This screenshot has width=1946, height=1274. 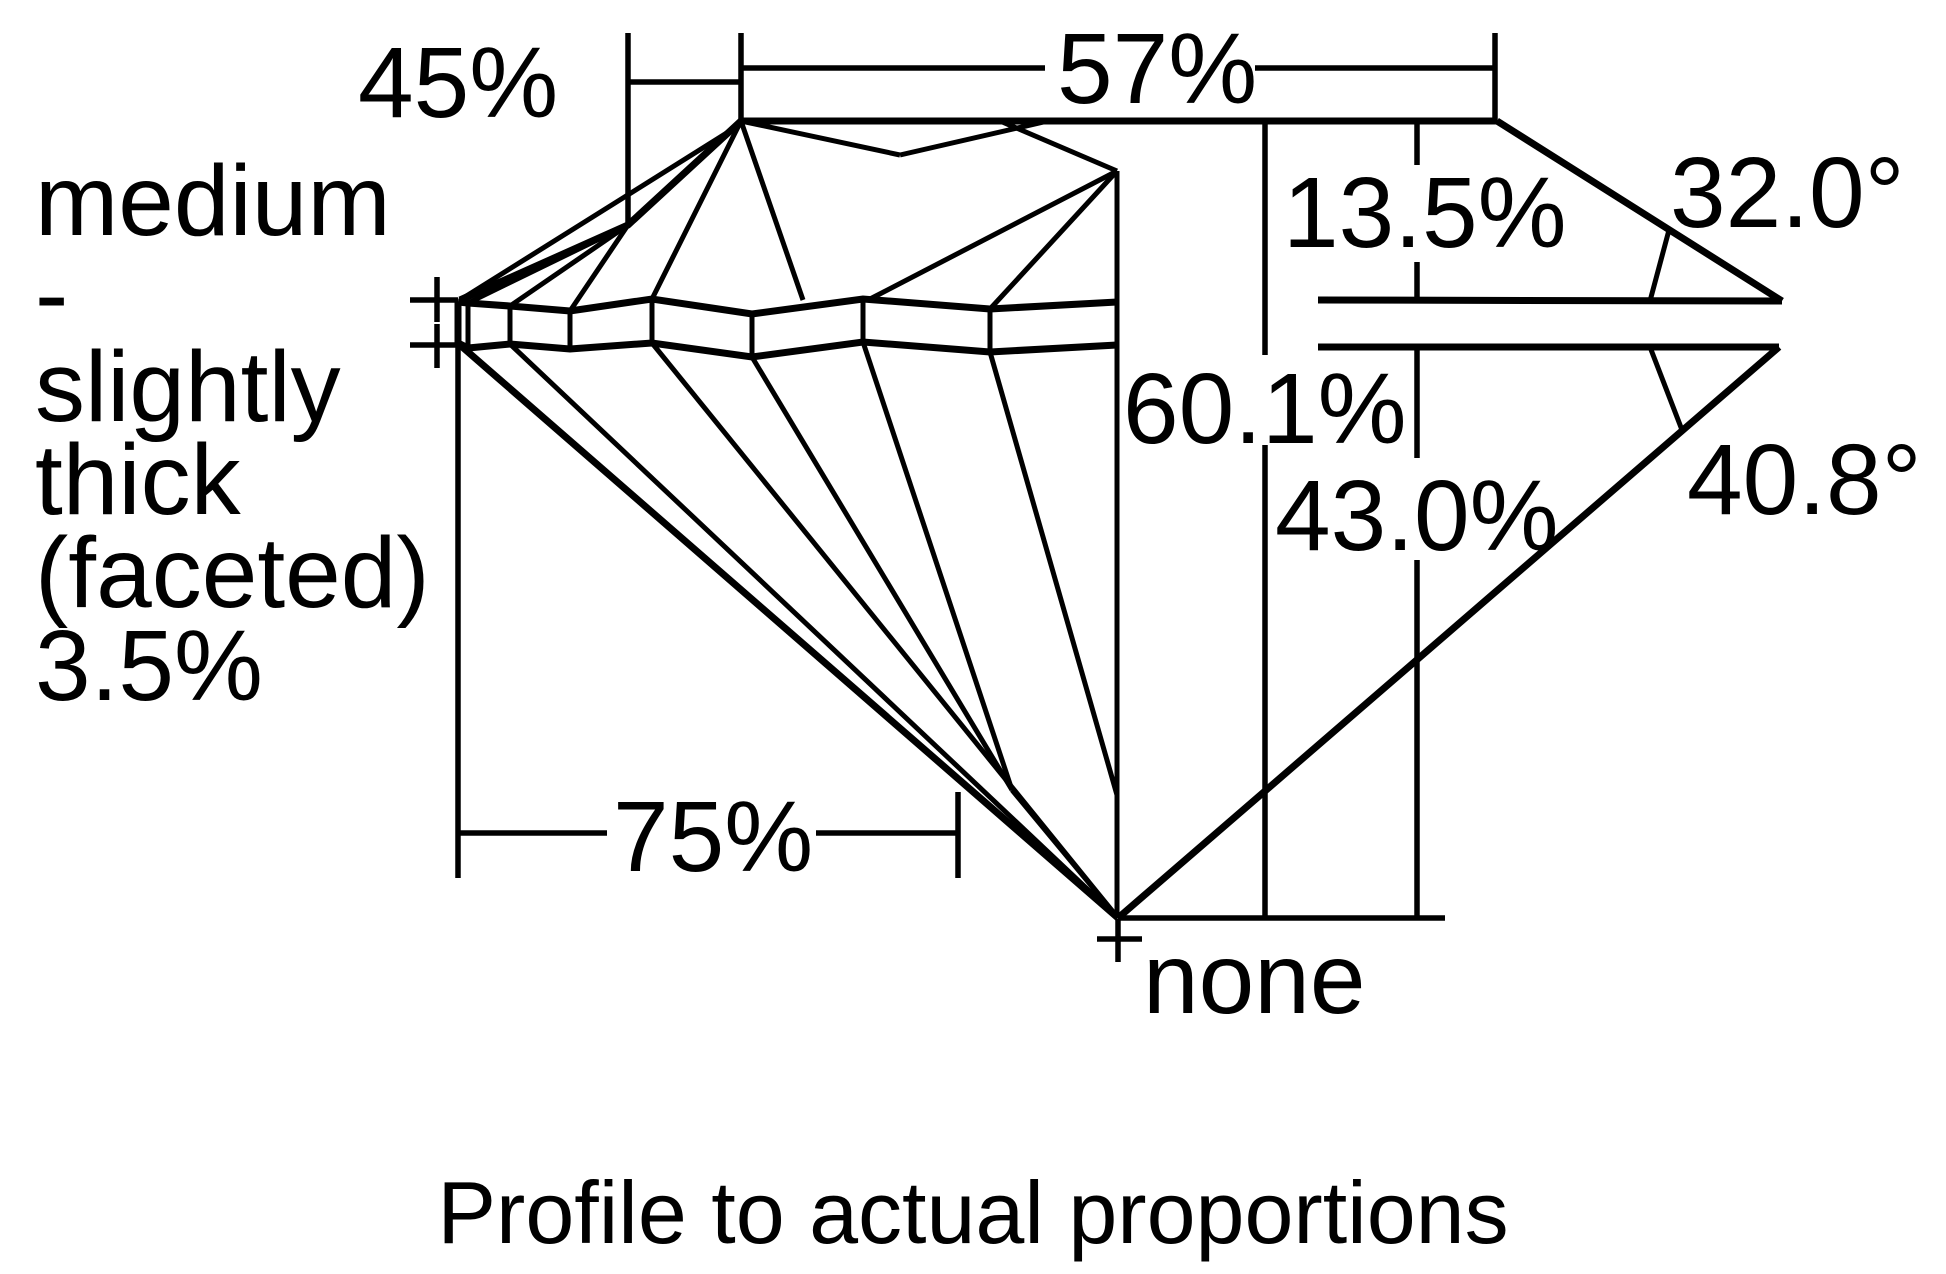 I want to click on crown-angle-label: 32.0°, so click(x=1787, y=193).